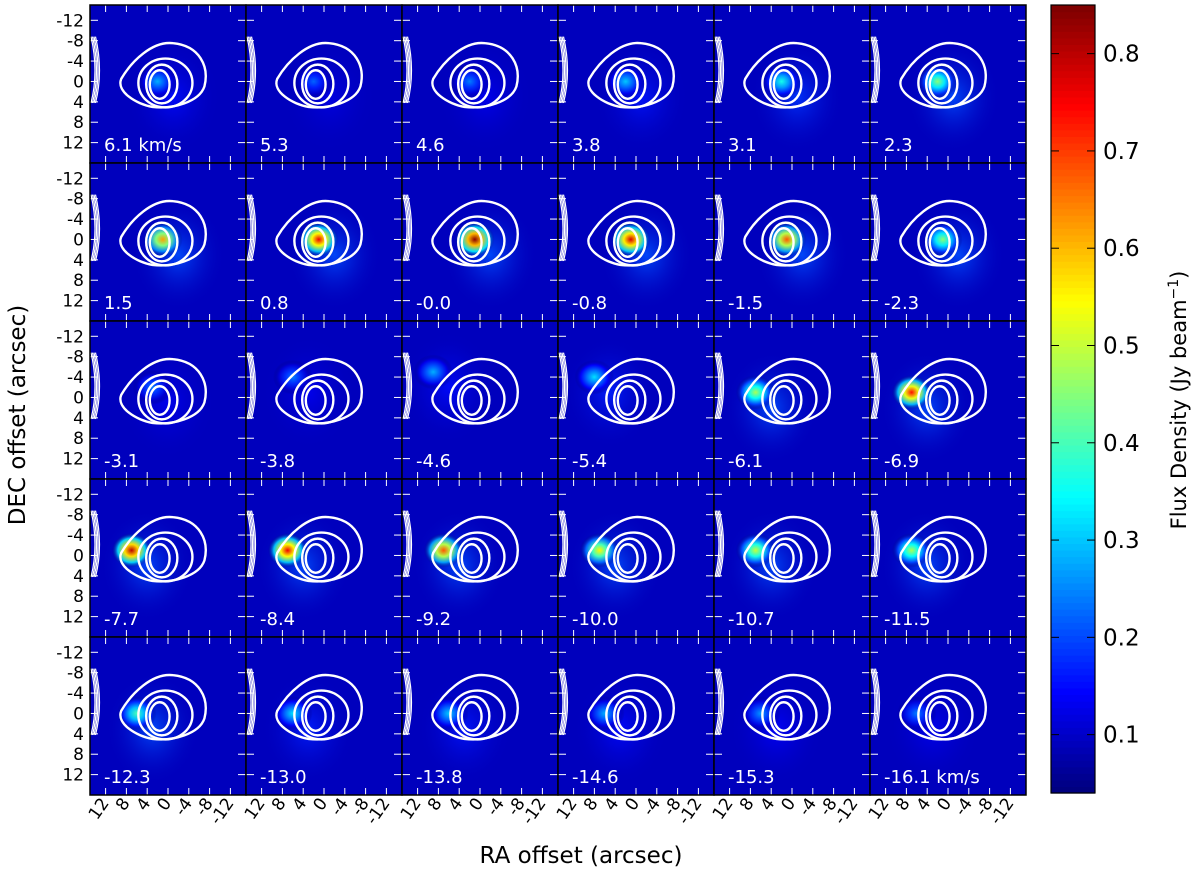 This screenshot has width=1200, height=872. What do you see at coordinates (898, 145) in the screenshot?
I see `velocity-label: 2.3` at bounding box center [898, 145].